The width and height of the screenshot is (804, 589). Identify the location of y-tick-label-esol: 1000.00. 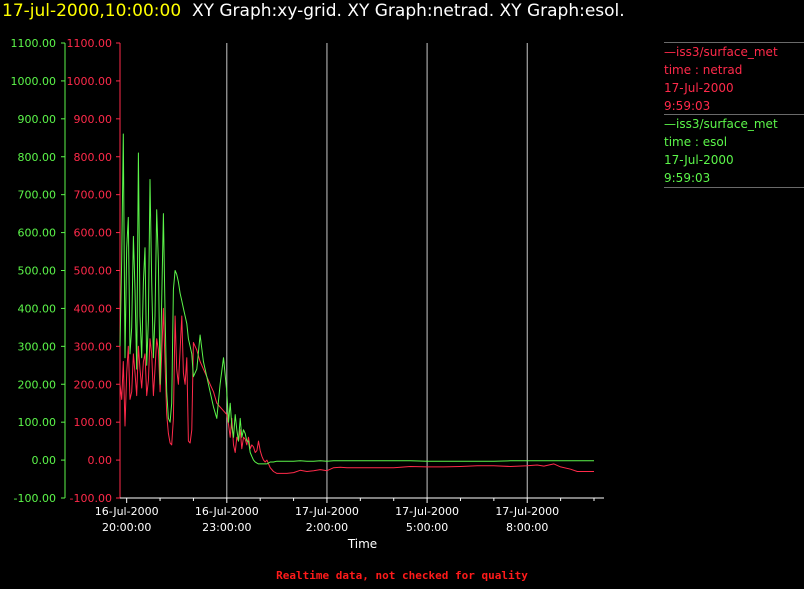
(34, 81).